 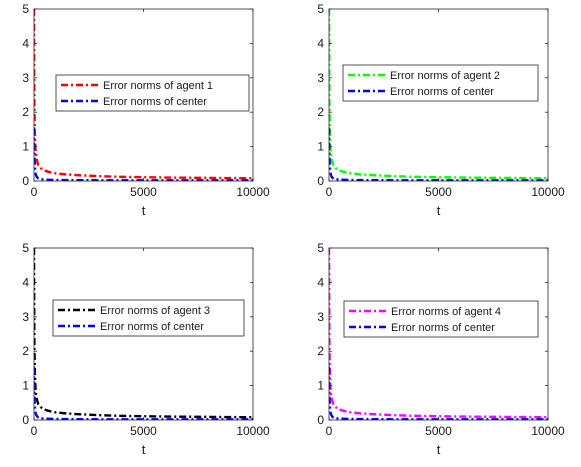 I want to click on legend-label: Error norms of agent 1, so click(x=158, y=86).